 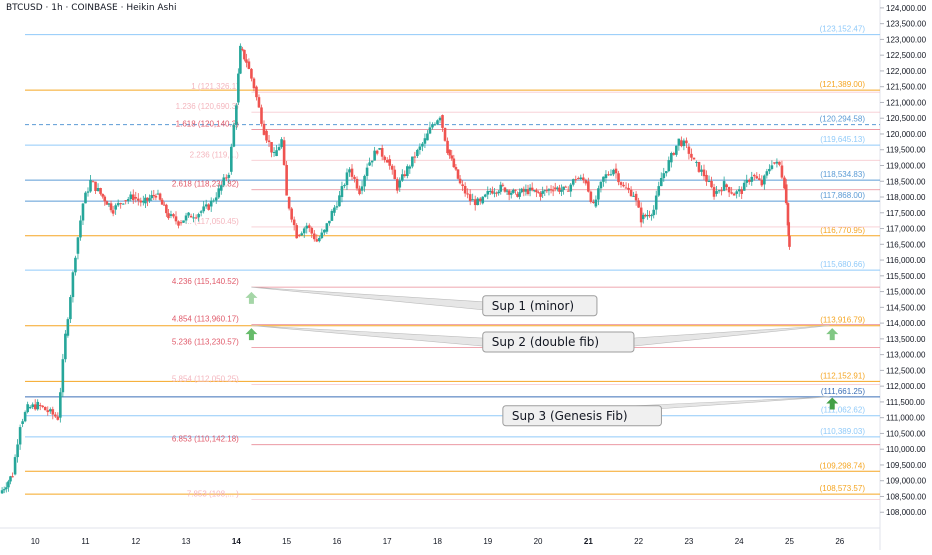 What do you see at coordinates (558, 342) in the screenshot?
I see `callout-box: Sup 2 (double fib)` at bounding box center [558, 342].